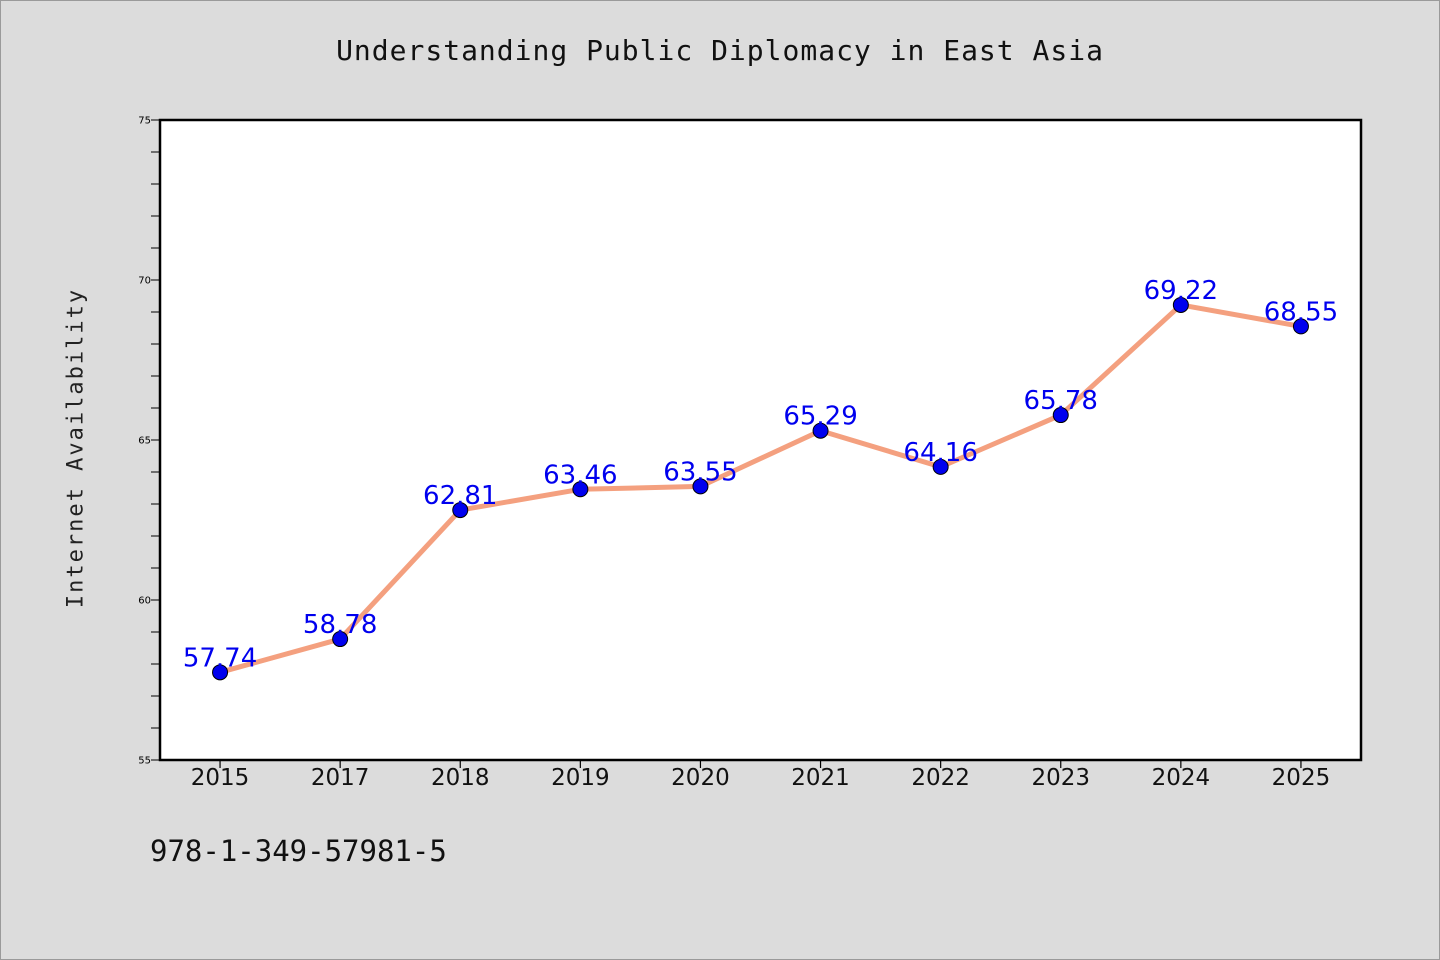 This screenshot has height=960, width=1440. What do you see at coordinates (580, 778) in the screenshot?
I see `x-tick-label: 2019` at bounding box center [580, 778].